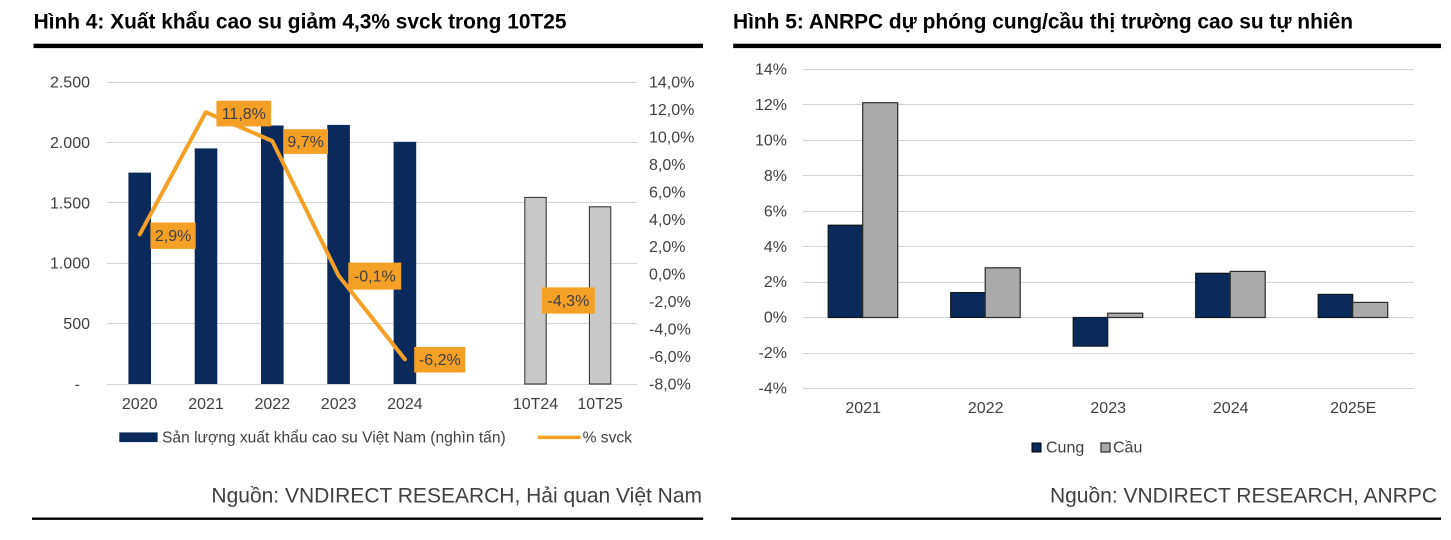 The height and width of the screenshot is (540, 1451). What do you see at coordinates (1243, 496) in the screenshot?
I see `svg-text:Nguồn: VNDIRECT RESEARCH, ANRP: Nguồn: VNDIRECT RESEARCH, ANRPC` at bounding box center [1243, 496].